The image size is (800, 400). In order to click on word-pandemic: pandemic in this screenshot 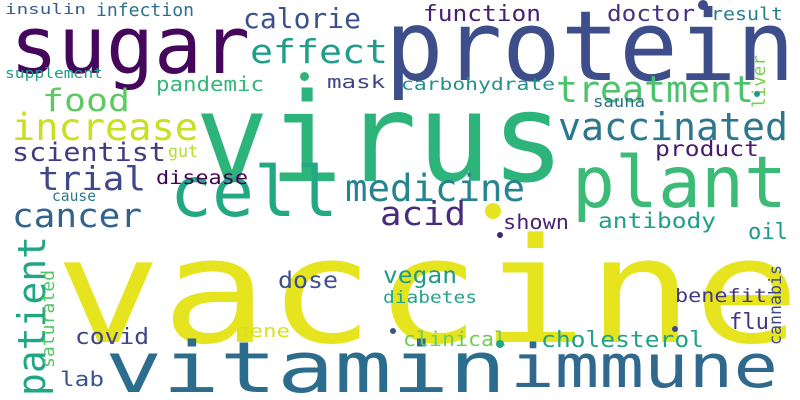, I will do `click(210, 83)`.